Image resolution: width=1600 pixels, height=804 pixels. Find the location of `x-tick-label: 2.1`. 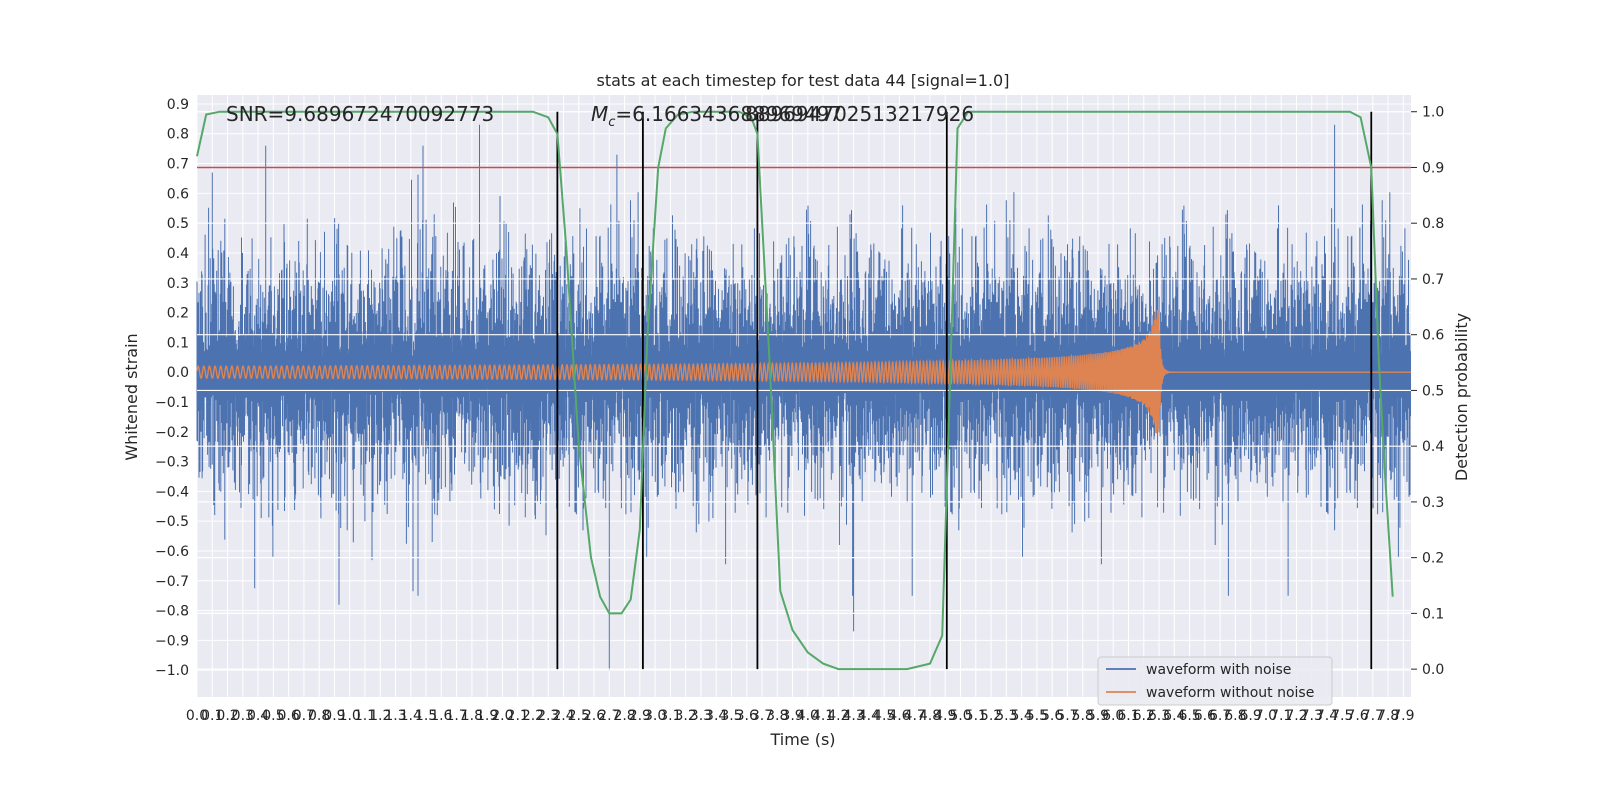

x-tick-label: 2.1 is located at coordinates (518, 716).